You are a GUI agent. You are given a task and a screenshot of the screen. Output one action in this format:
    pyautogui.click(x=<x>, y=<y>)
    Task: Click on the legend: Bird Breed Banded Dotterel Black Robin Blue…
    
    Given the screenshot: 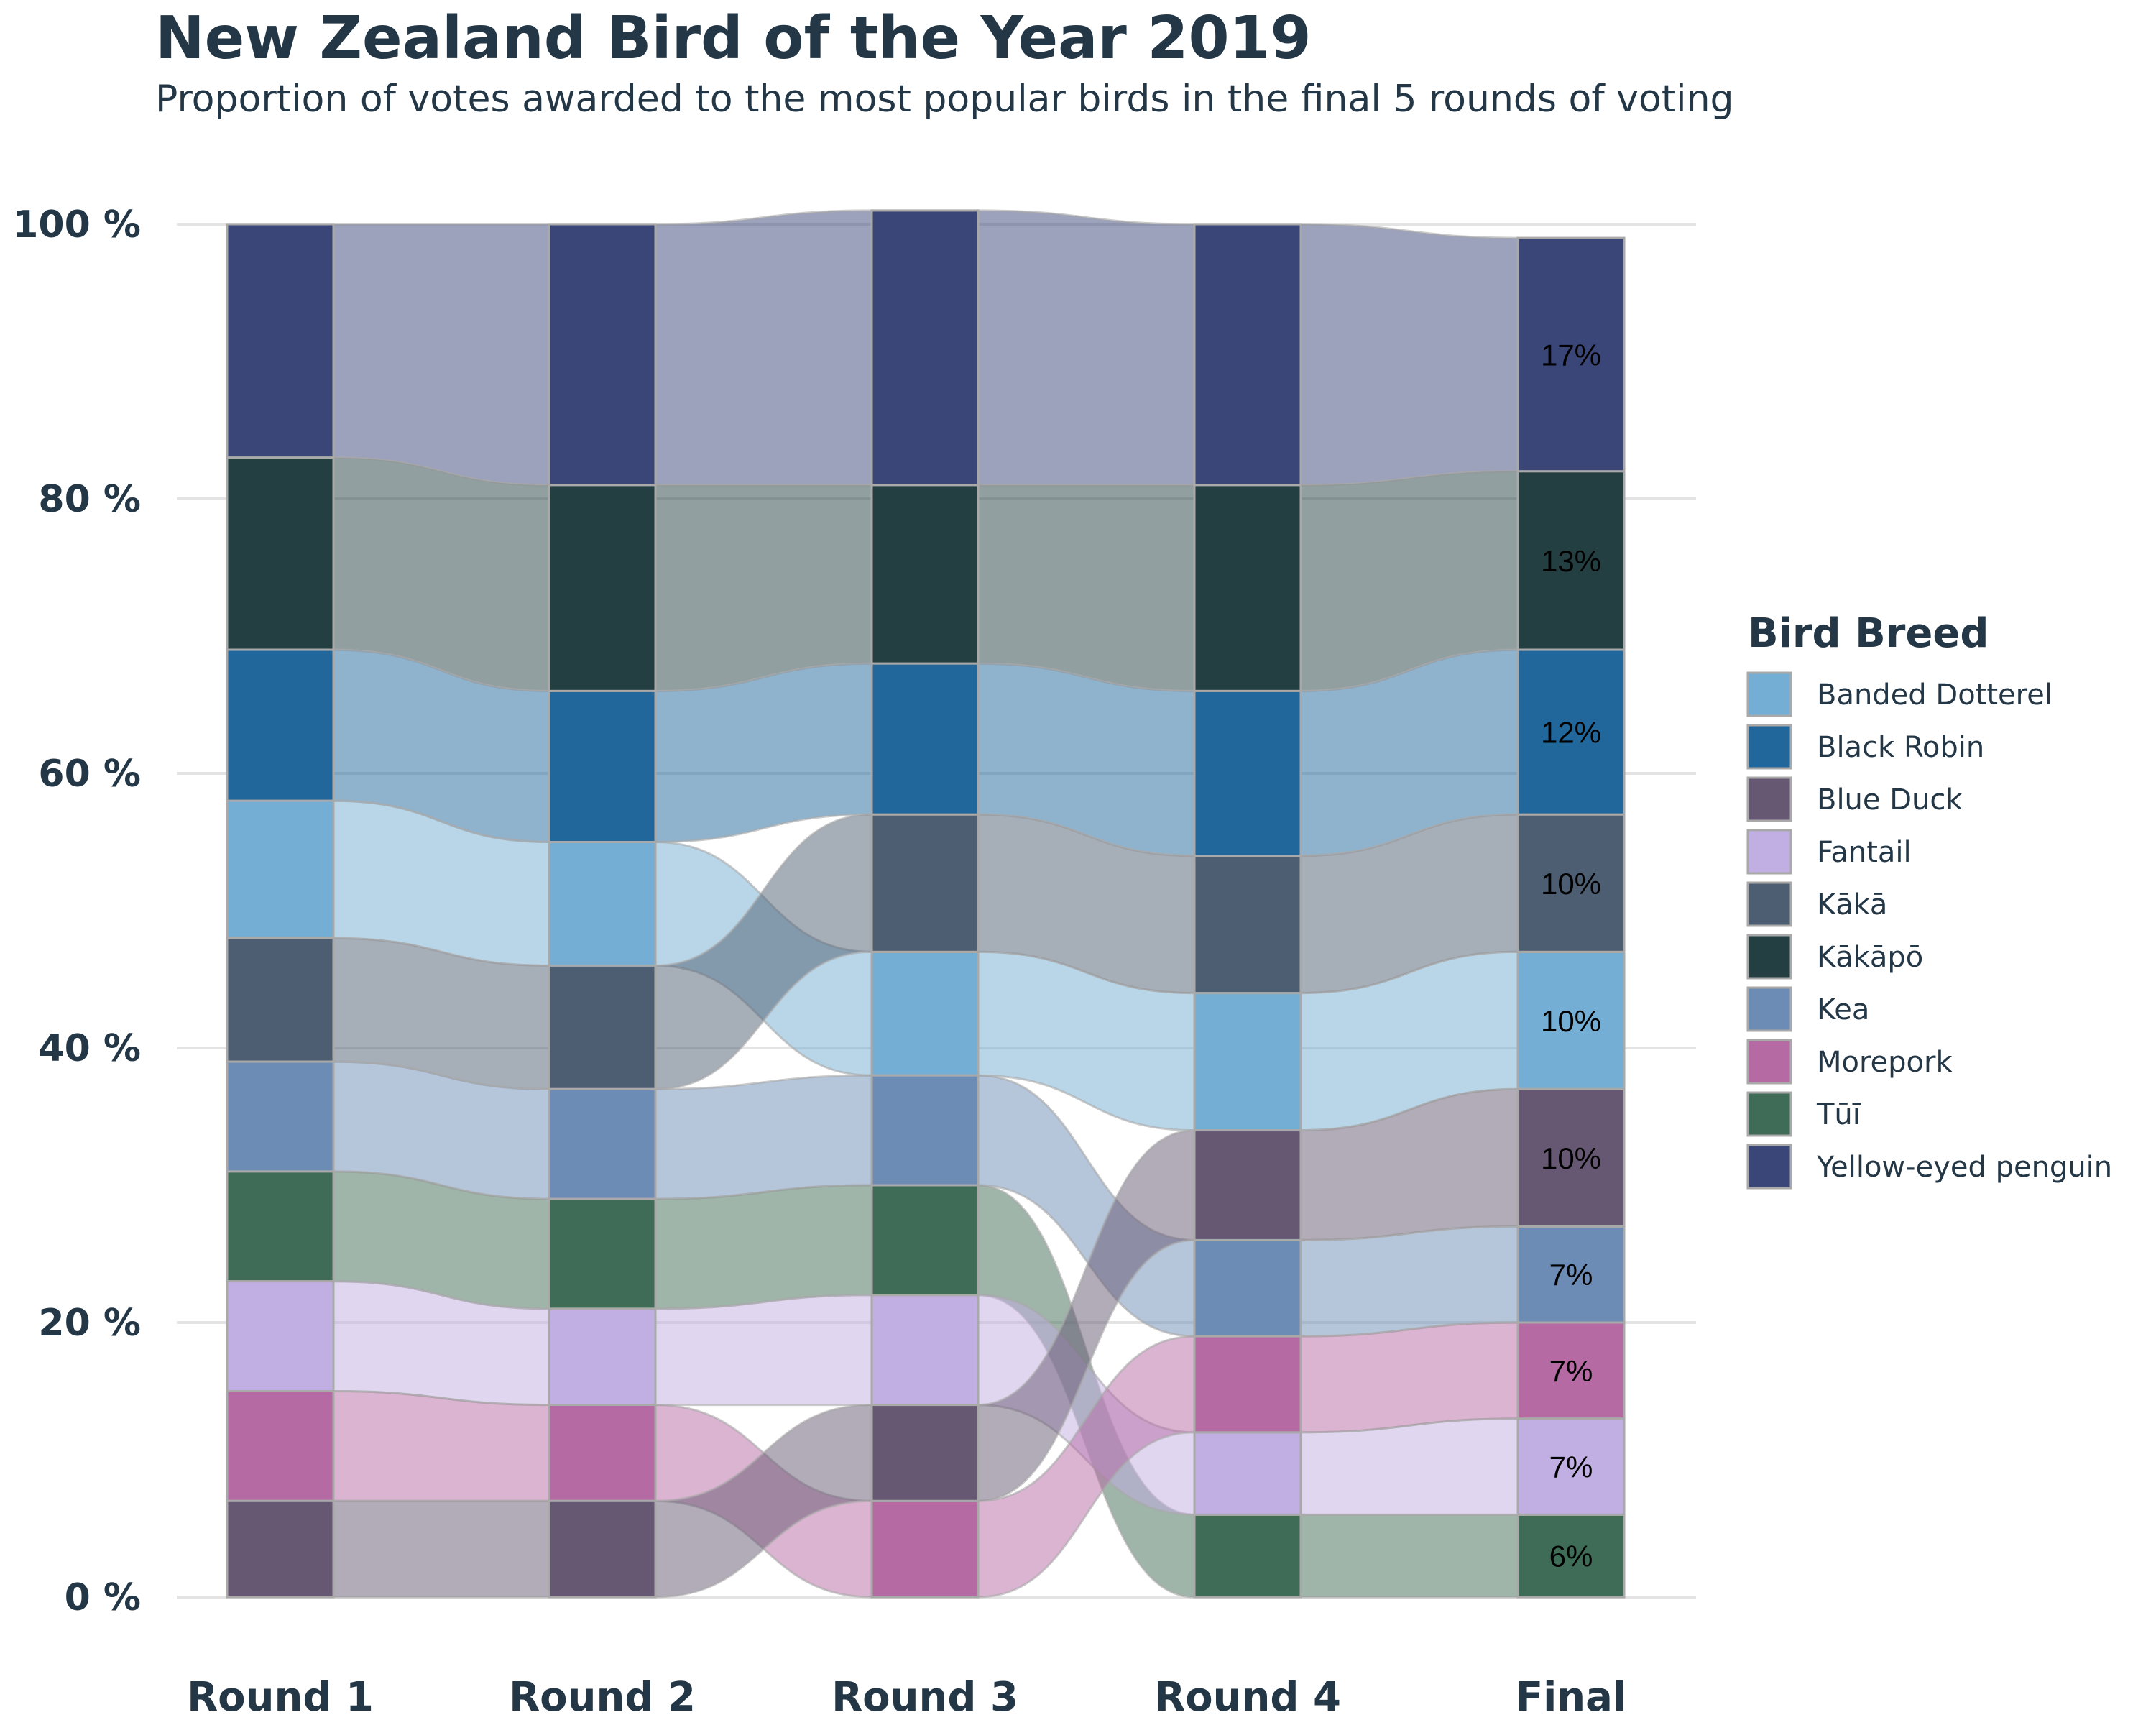 What is the action you would take?
    pyautogui.click(x=1929, y=900)
    